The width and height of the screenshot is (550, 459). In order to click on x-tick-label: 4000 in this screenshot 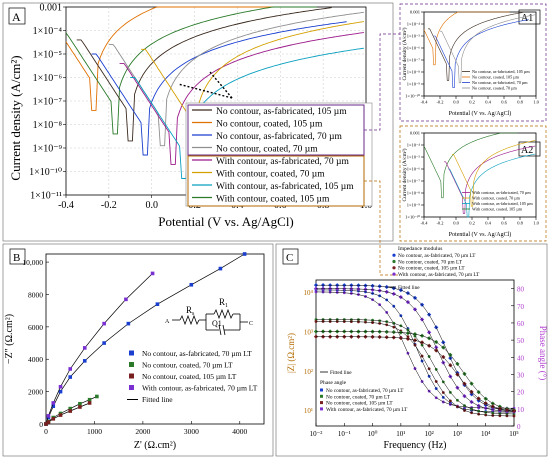, I will do `click(239, 431)`.